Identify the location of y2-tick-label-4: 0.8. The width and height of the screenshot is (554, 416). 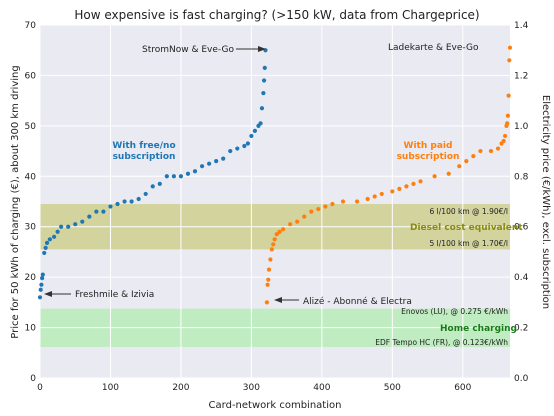
(521, 177).